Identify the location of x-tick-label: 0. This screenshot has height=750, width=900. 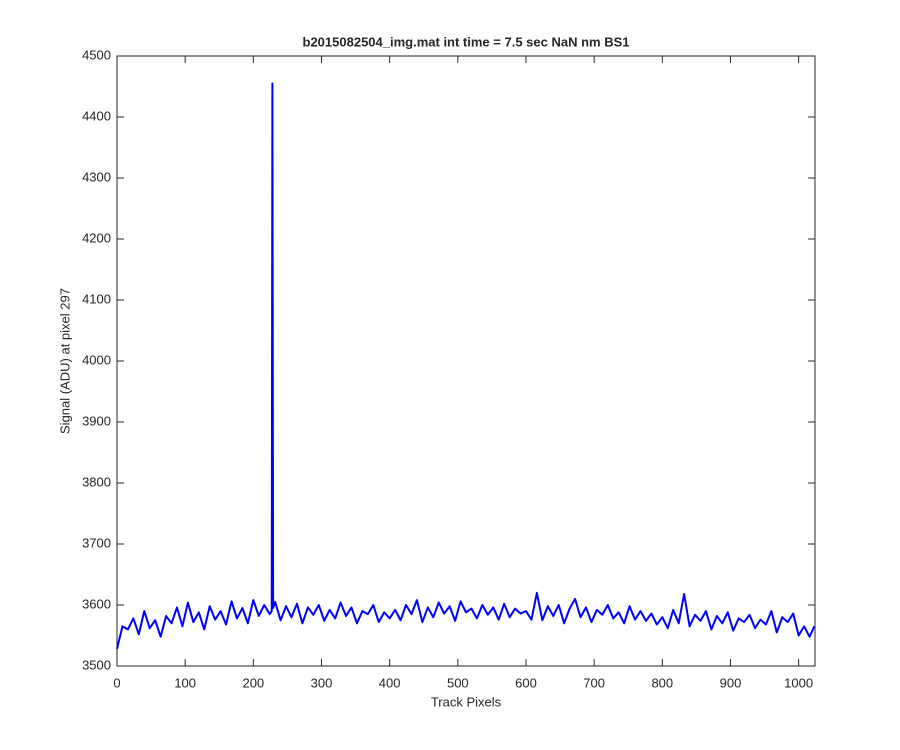
(116, 682).